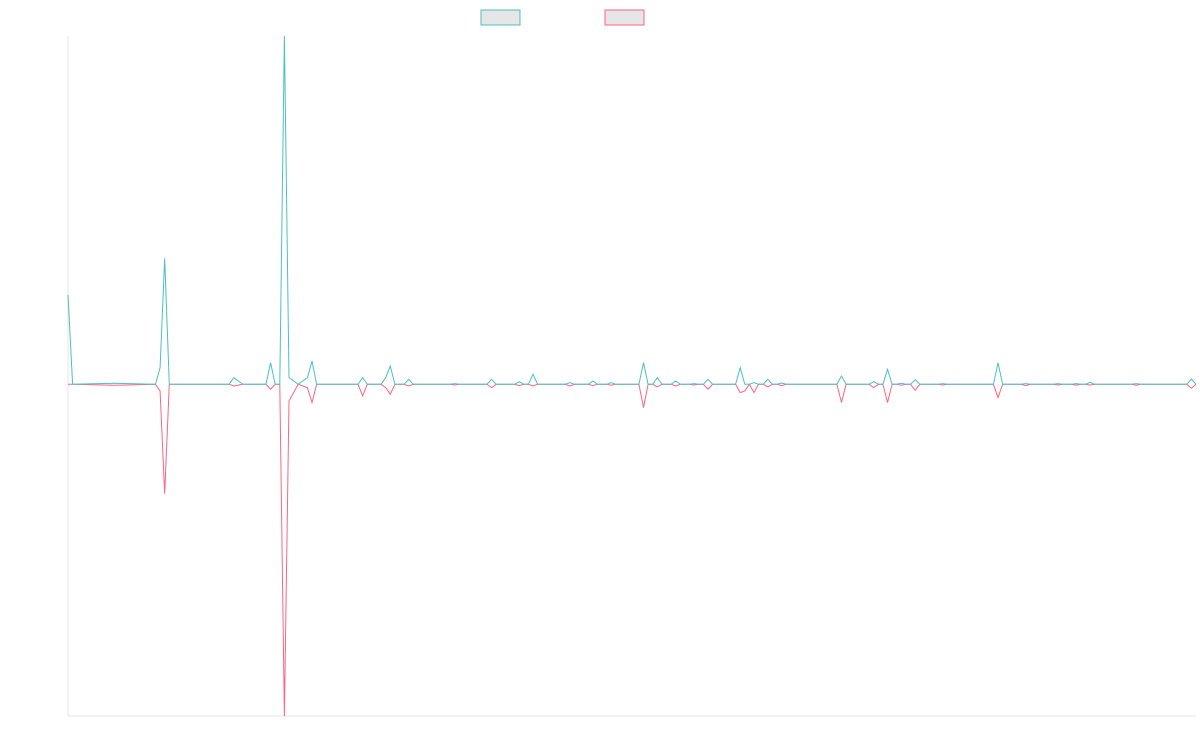 Image resolution: width=1200 pixels, height=750 pixels. I want to click on legend, so click(562, 17).